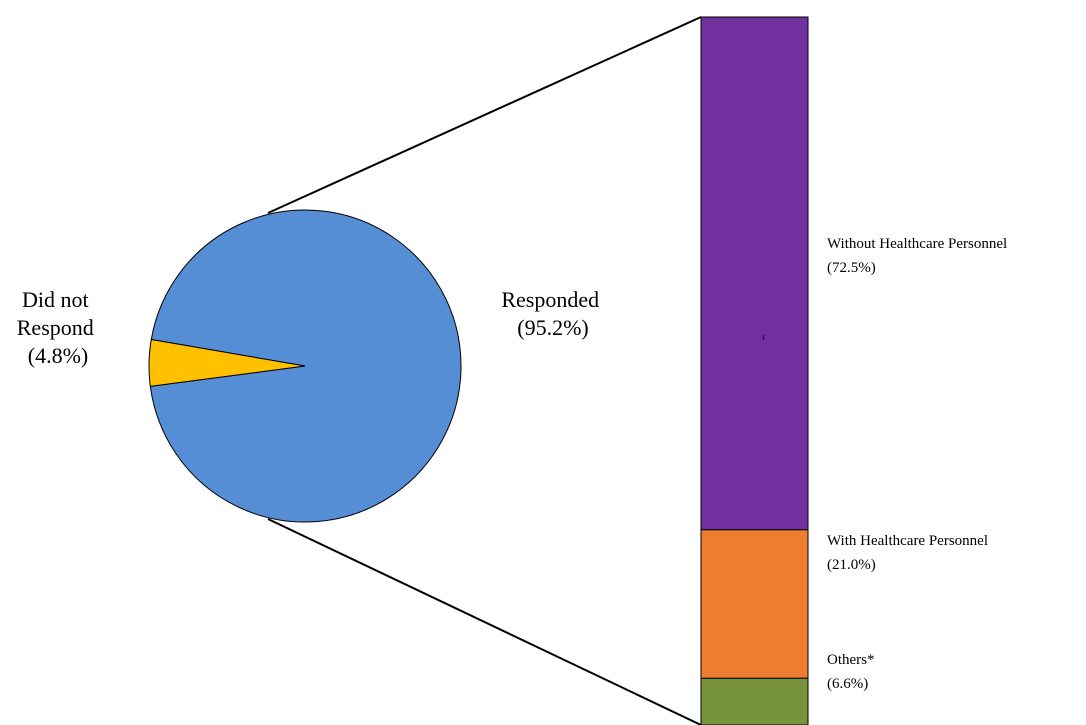 This screenshot has width=1086, height=725. I want to click on pie-label-did-not-respond-line-3: (4.8%), so click(58, 355).